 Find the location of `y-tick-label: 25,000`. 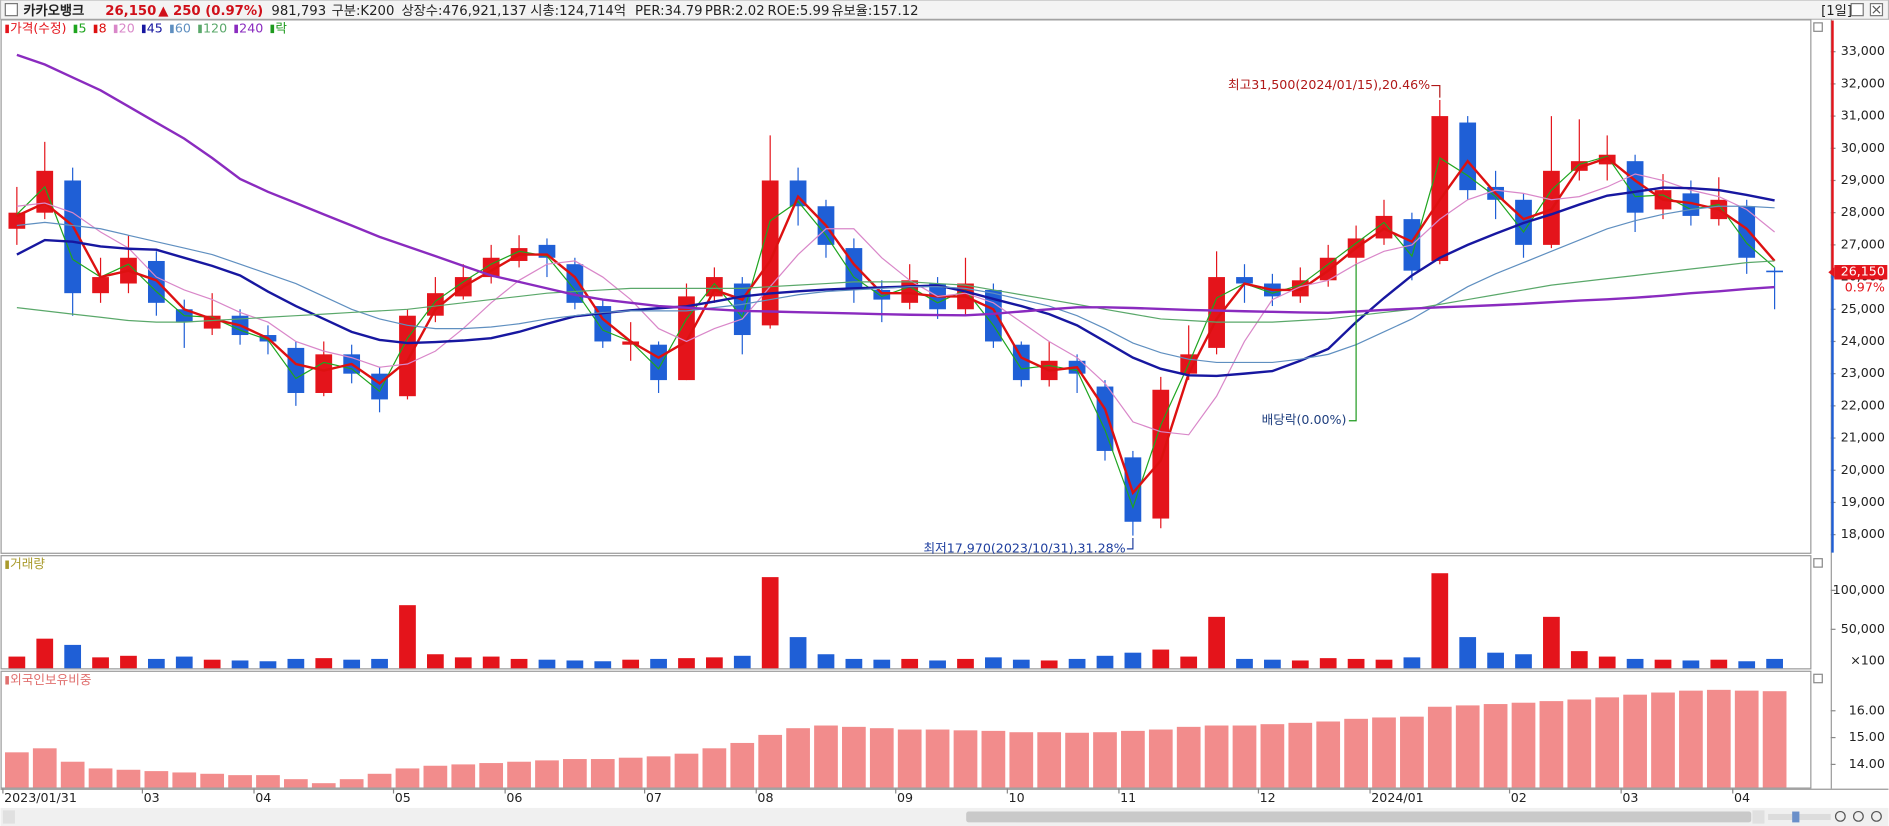

y-tick-label: 25,000 is located at coordinates (1863, 308).